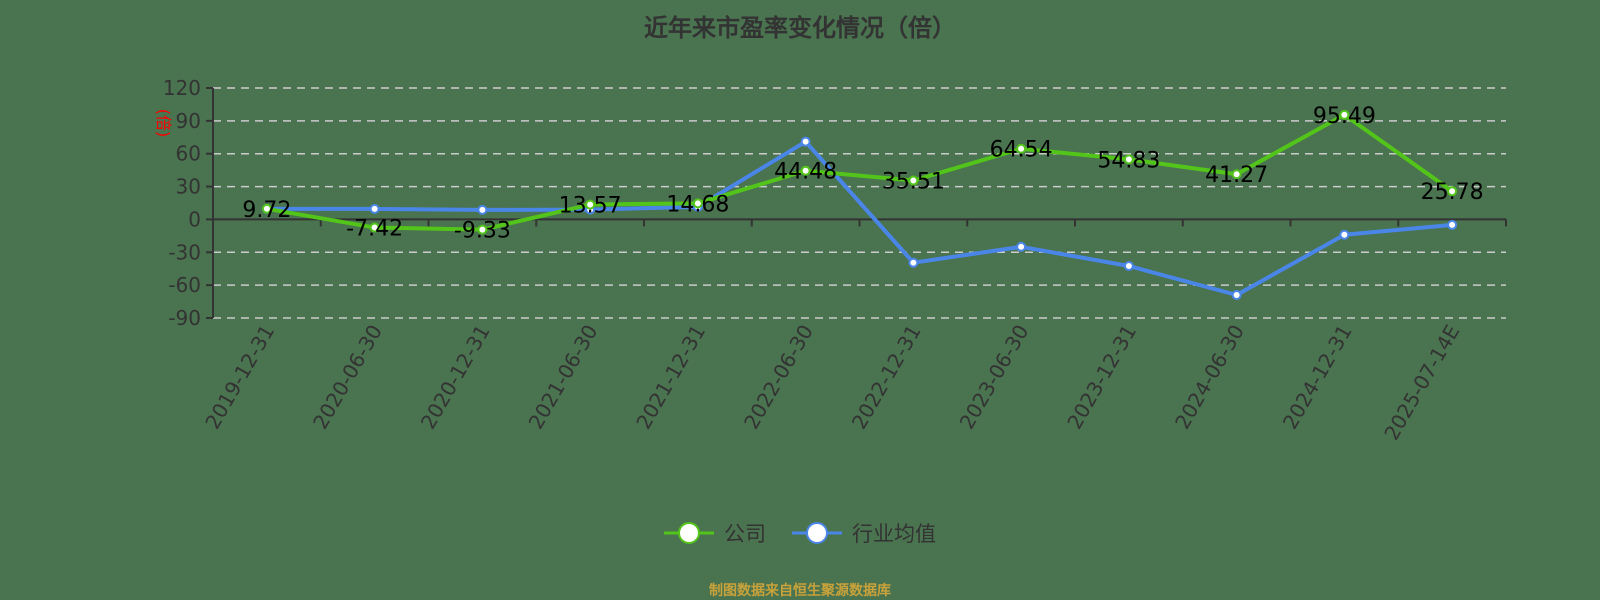  I want to click on legend: 公司 行业均值, so click(800, 533).